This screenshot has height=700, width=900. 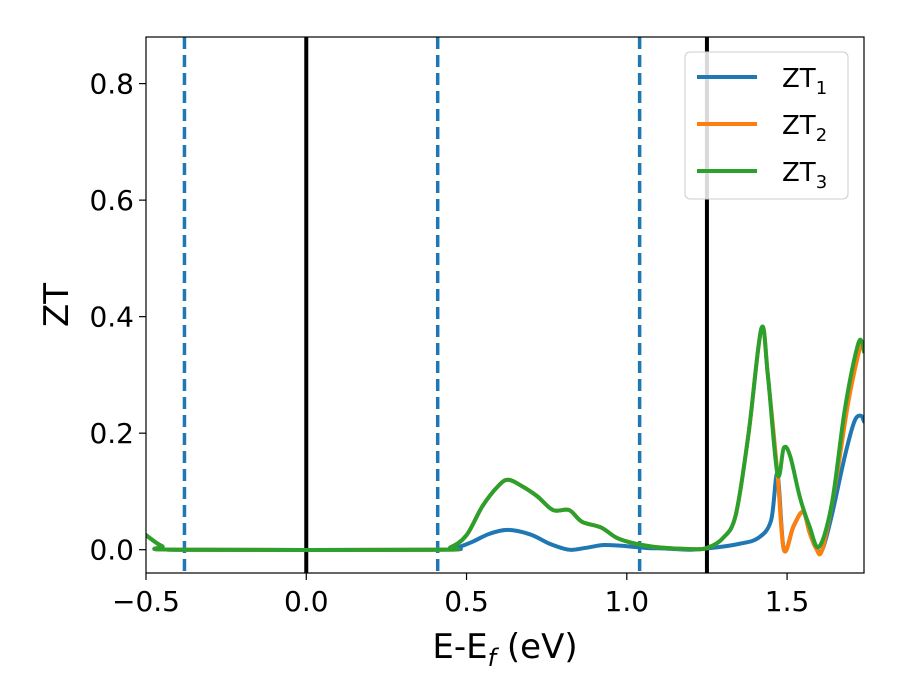 I want to click on legend-label-zt3: ZT3, so click(x=804, y=175).